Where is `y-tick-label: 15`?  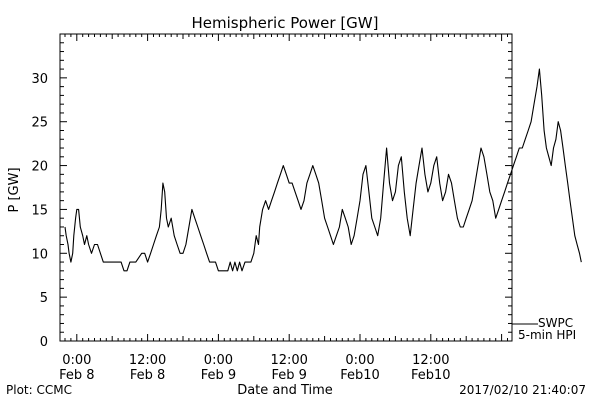
y-tick-label: 15 is located at coordinates (39, 210).